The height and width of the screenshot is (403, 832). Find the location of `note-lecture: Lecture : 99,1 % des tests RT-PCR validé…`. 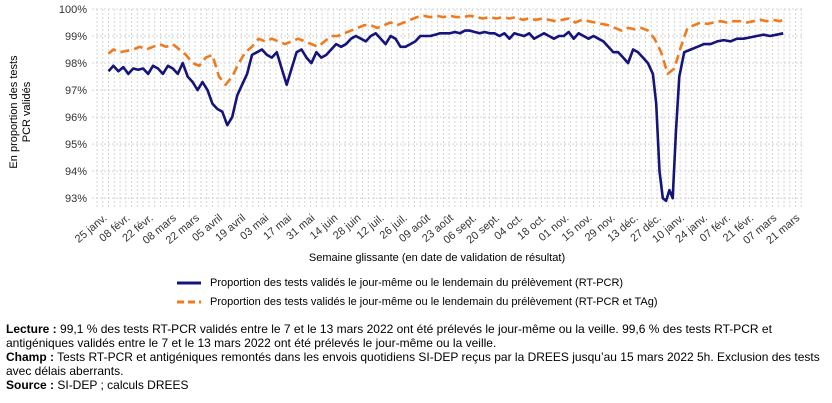

note-lecture: Lecture : 99,1 % des tests RT-PCR validé… is located at coordinates (416, 336).